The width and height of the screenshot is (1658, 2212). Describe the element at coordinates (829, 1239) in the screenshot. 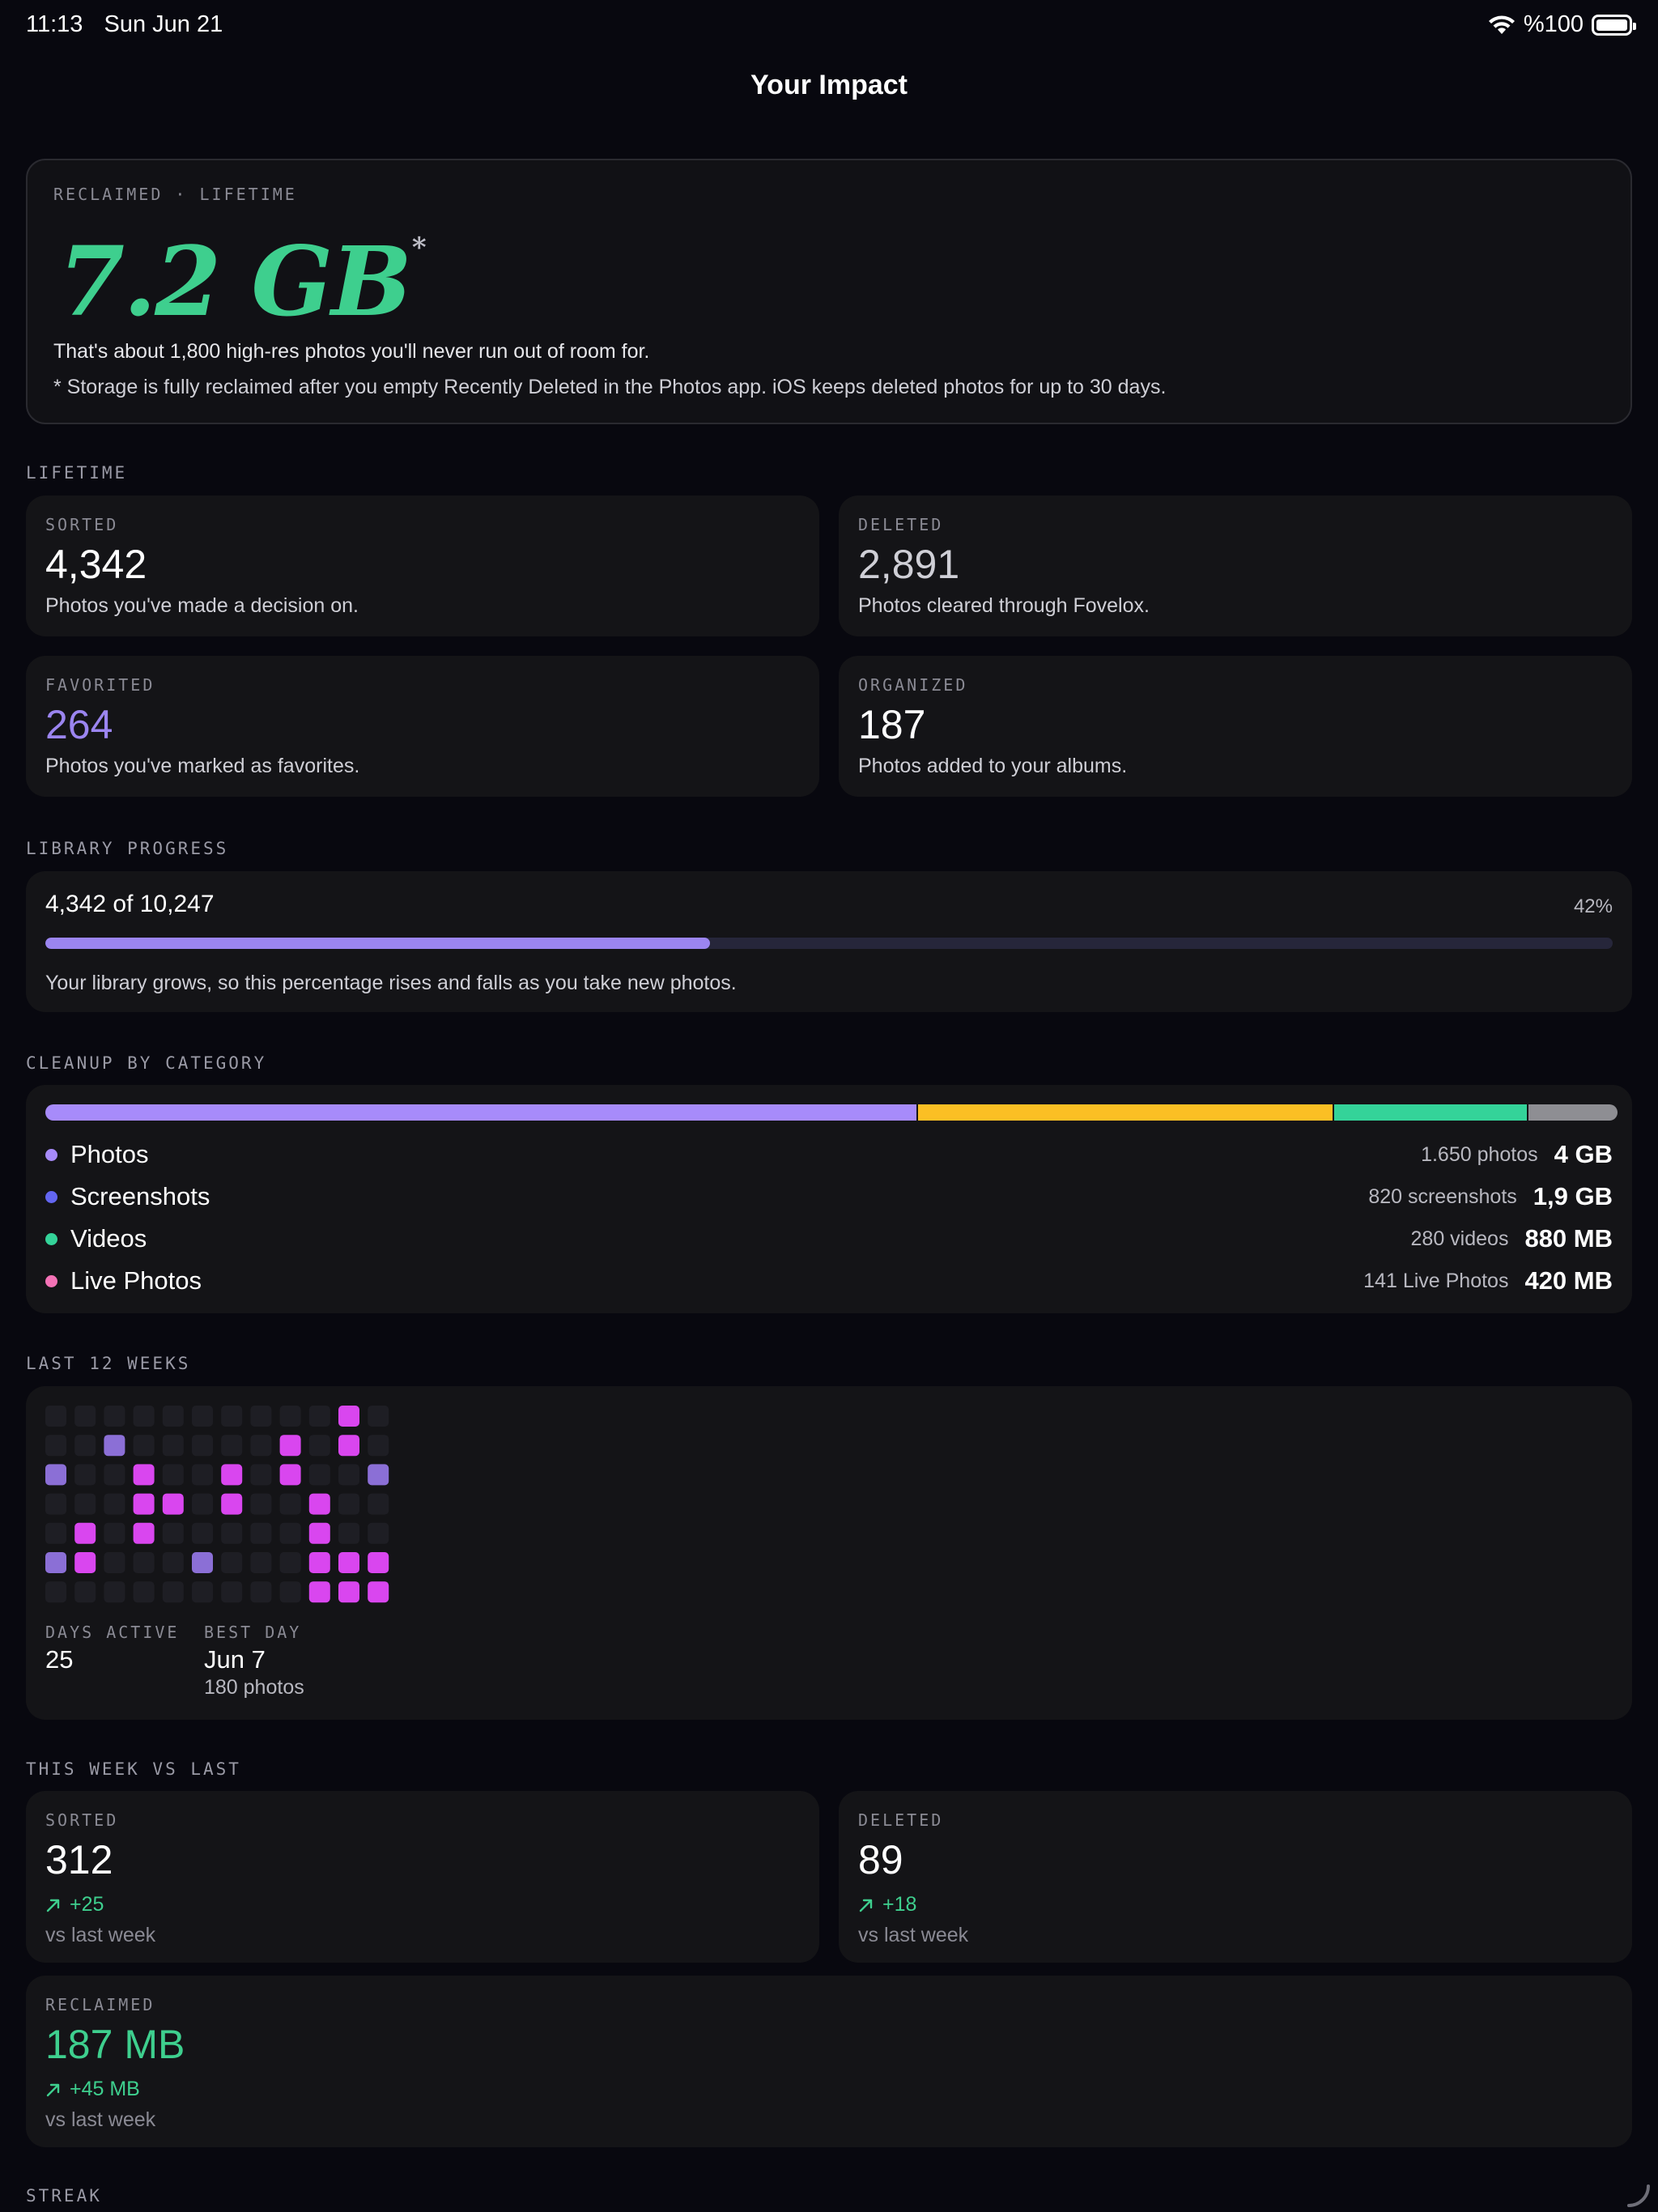

I see `category-row-videos: Videos 280 videos 880 MB` at that location.